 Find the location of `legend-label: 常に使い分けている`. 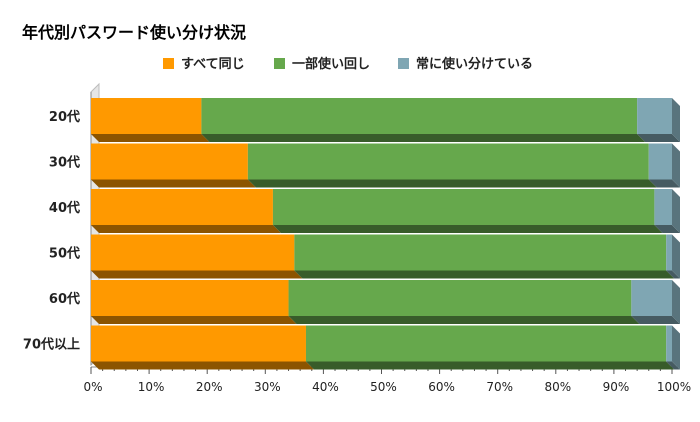

legend-label: 常に使い分けている is located at coordinates (474, 64).